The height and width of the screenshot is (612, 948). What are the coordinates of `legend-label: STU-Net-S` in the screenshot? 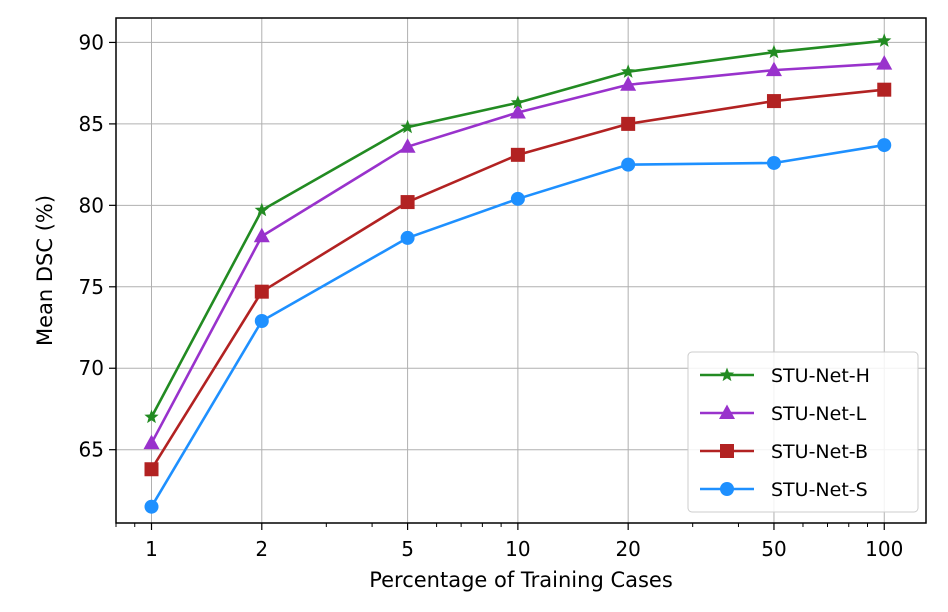 It's located at (819, 490).